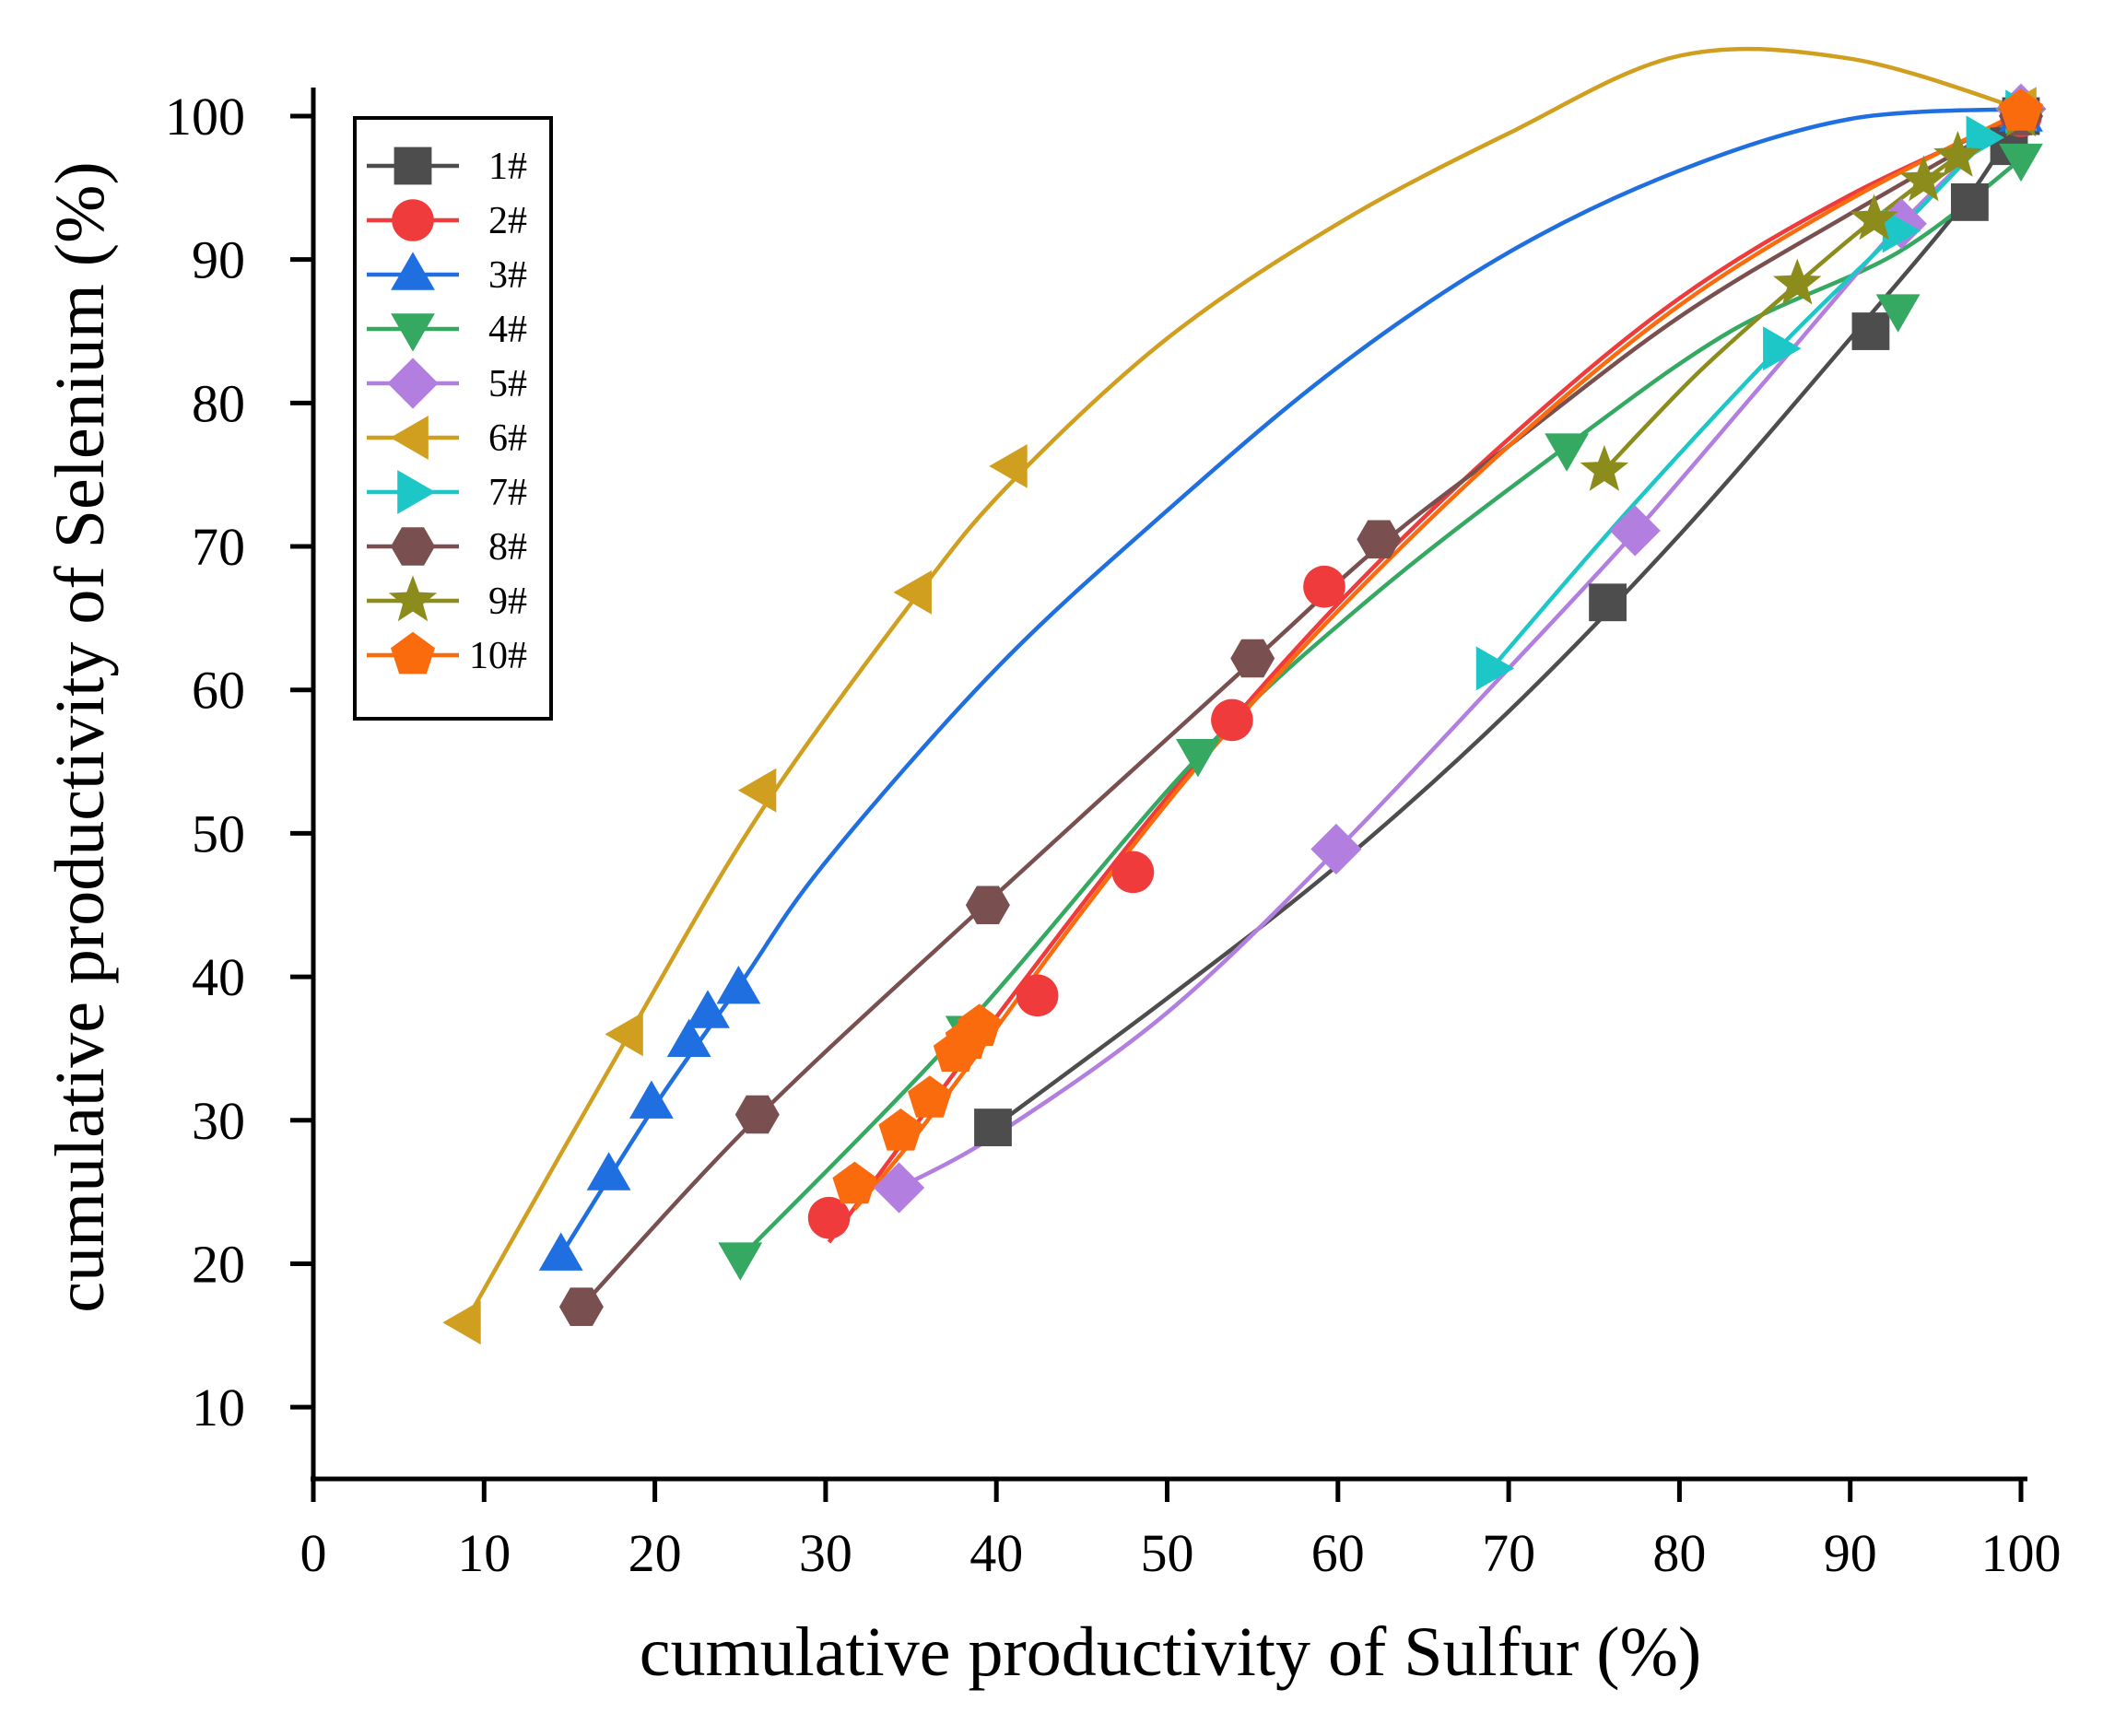 The image size is (2103, 1736). What do you see at coordinates (1170, 1652) in the screenshot?
I see `x-axis-title: cumulative productivity of Sulfur (%)` at bounding box center [1170, 1652].